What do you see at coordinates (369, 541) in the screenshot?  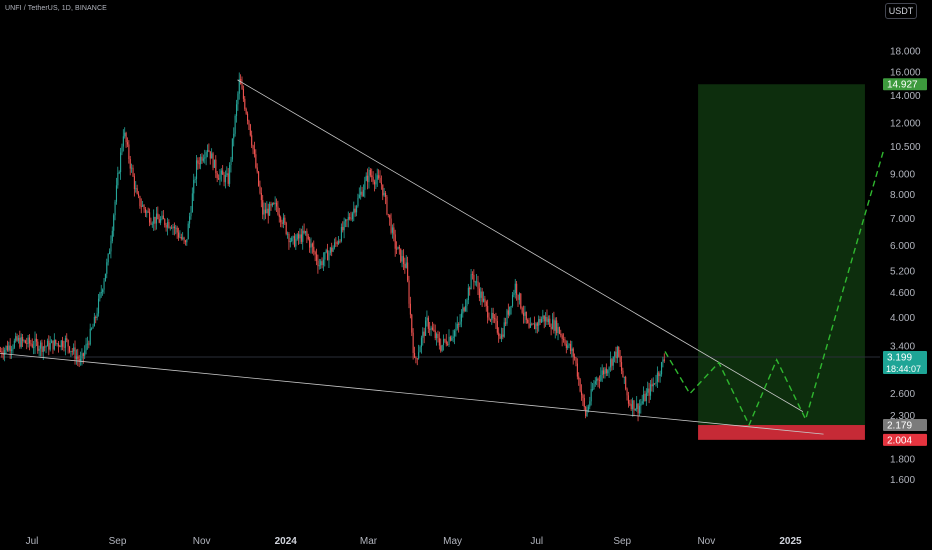 I see `x-tick-label: Mar` at bounding box center [369, 541].